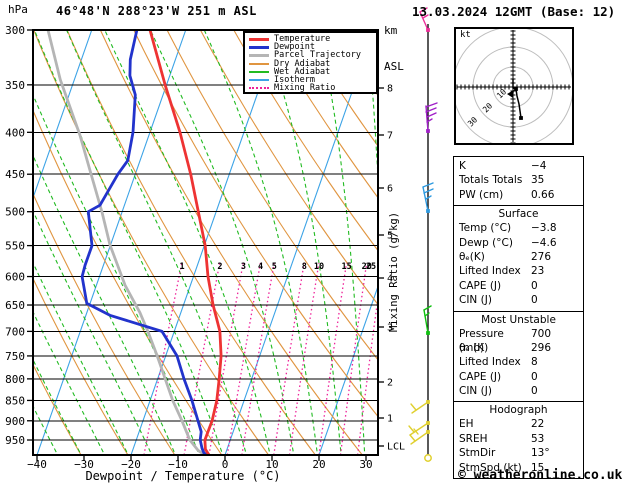 This screenshot has width=629, height=486. Describe the element at coordinates (544, 242) in the screenshot. I see `info-row-value: −4.6` at that location.